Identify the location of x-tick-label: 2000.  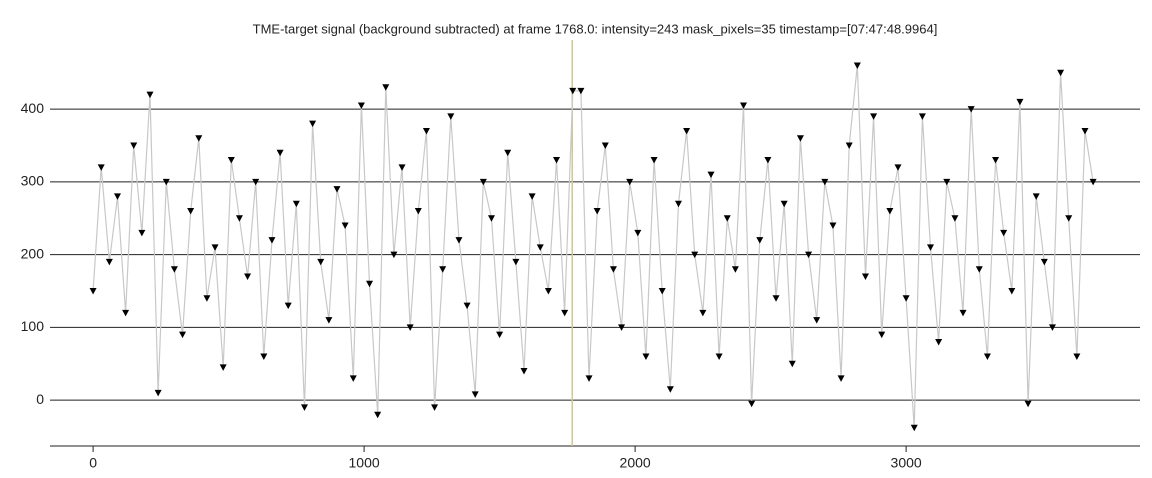
(635, 463).